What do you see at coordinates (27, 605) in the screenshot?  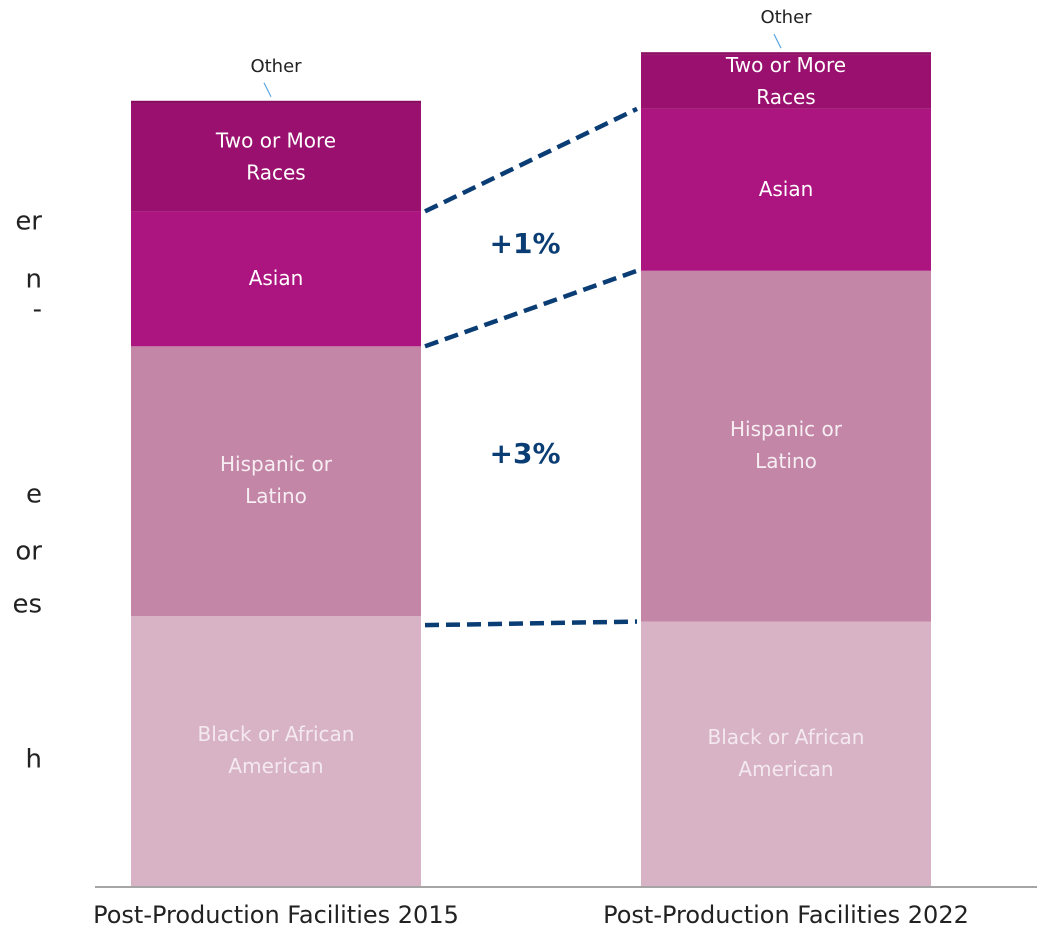 I see `cropped-text: es` at bounding box center [27, 605].